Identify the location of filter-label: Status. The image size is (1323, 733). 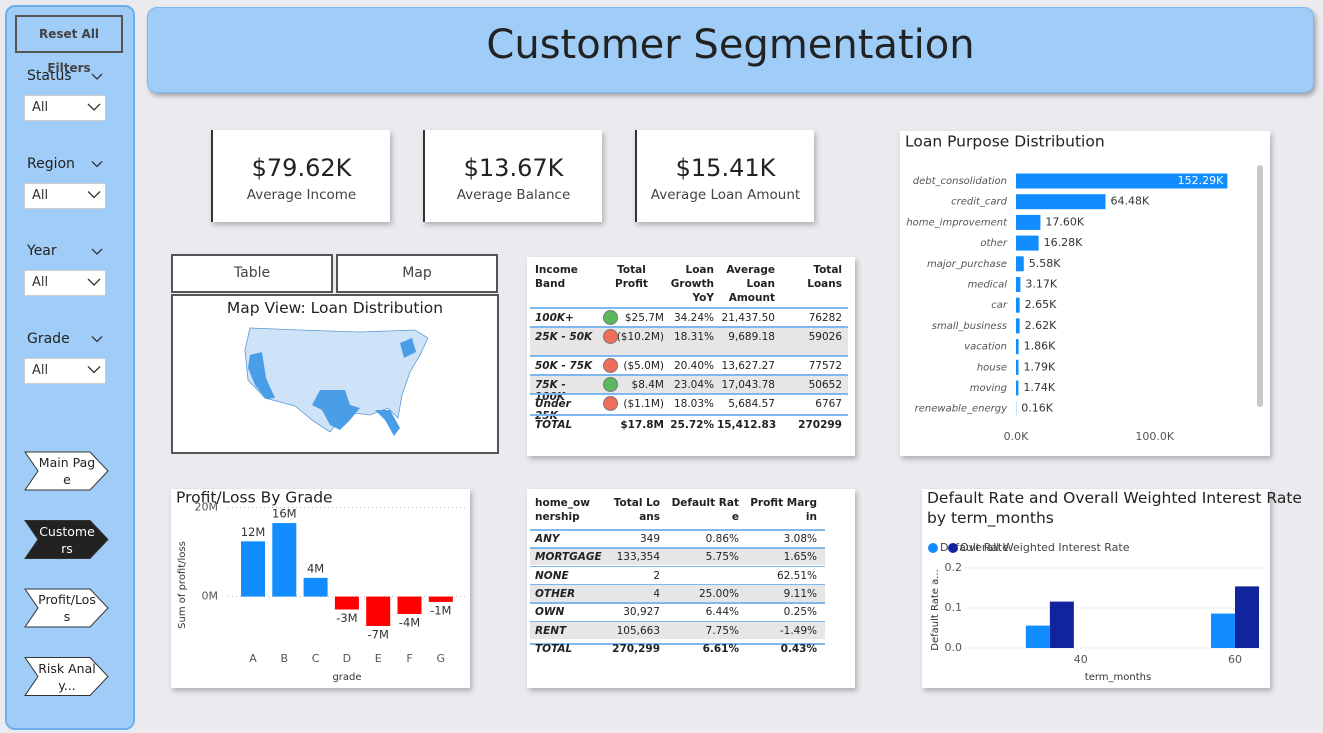
(49, 76).